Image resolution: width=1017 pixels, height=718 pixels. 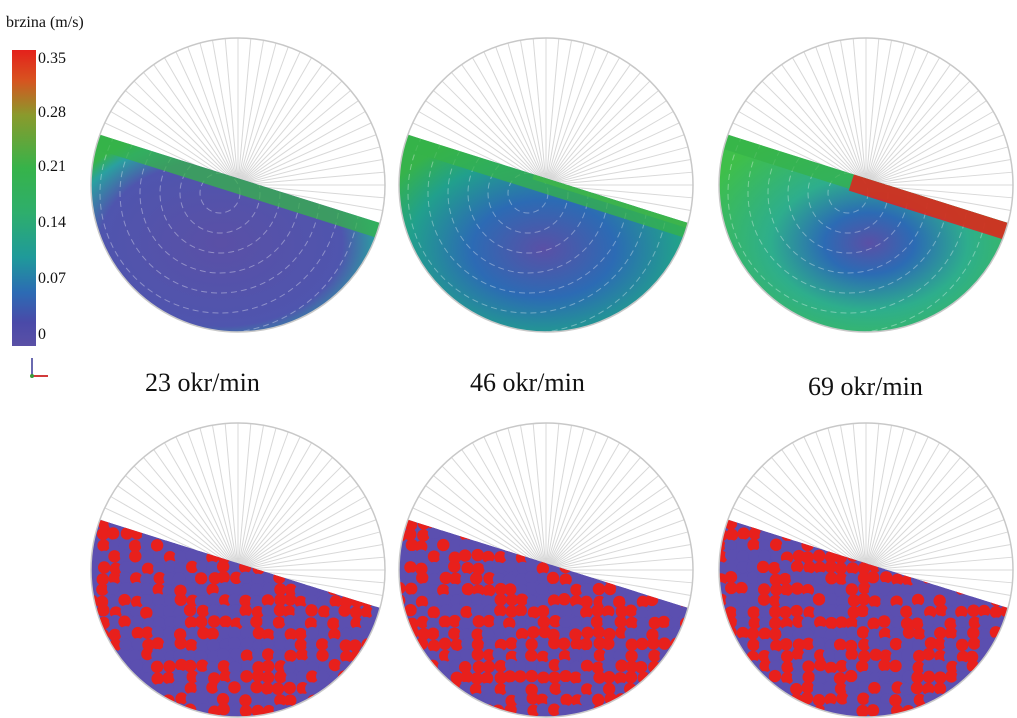 I want to click on speed-label-2: 46 okr/min, so click(x=527, y=382).